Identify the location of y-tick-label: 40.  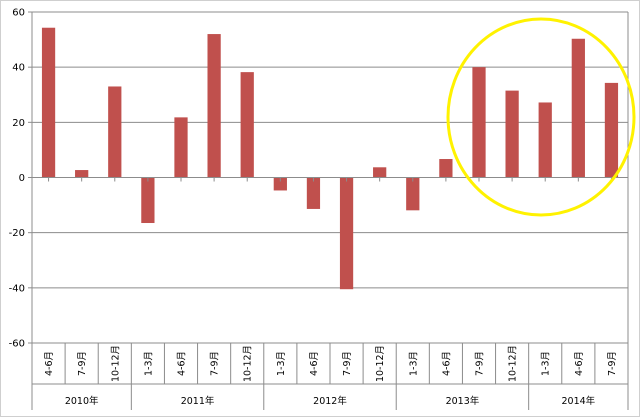
(18, 68).